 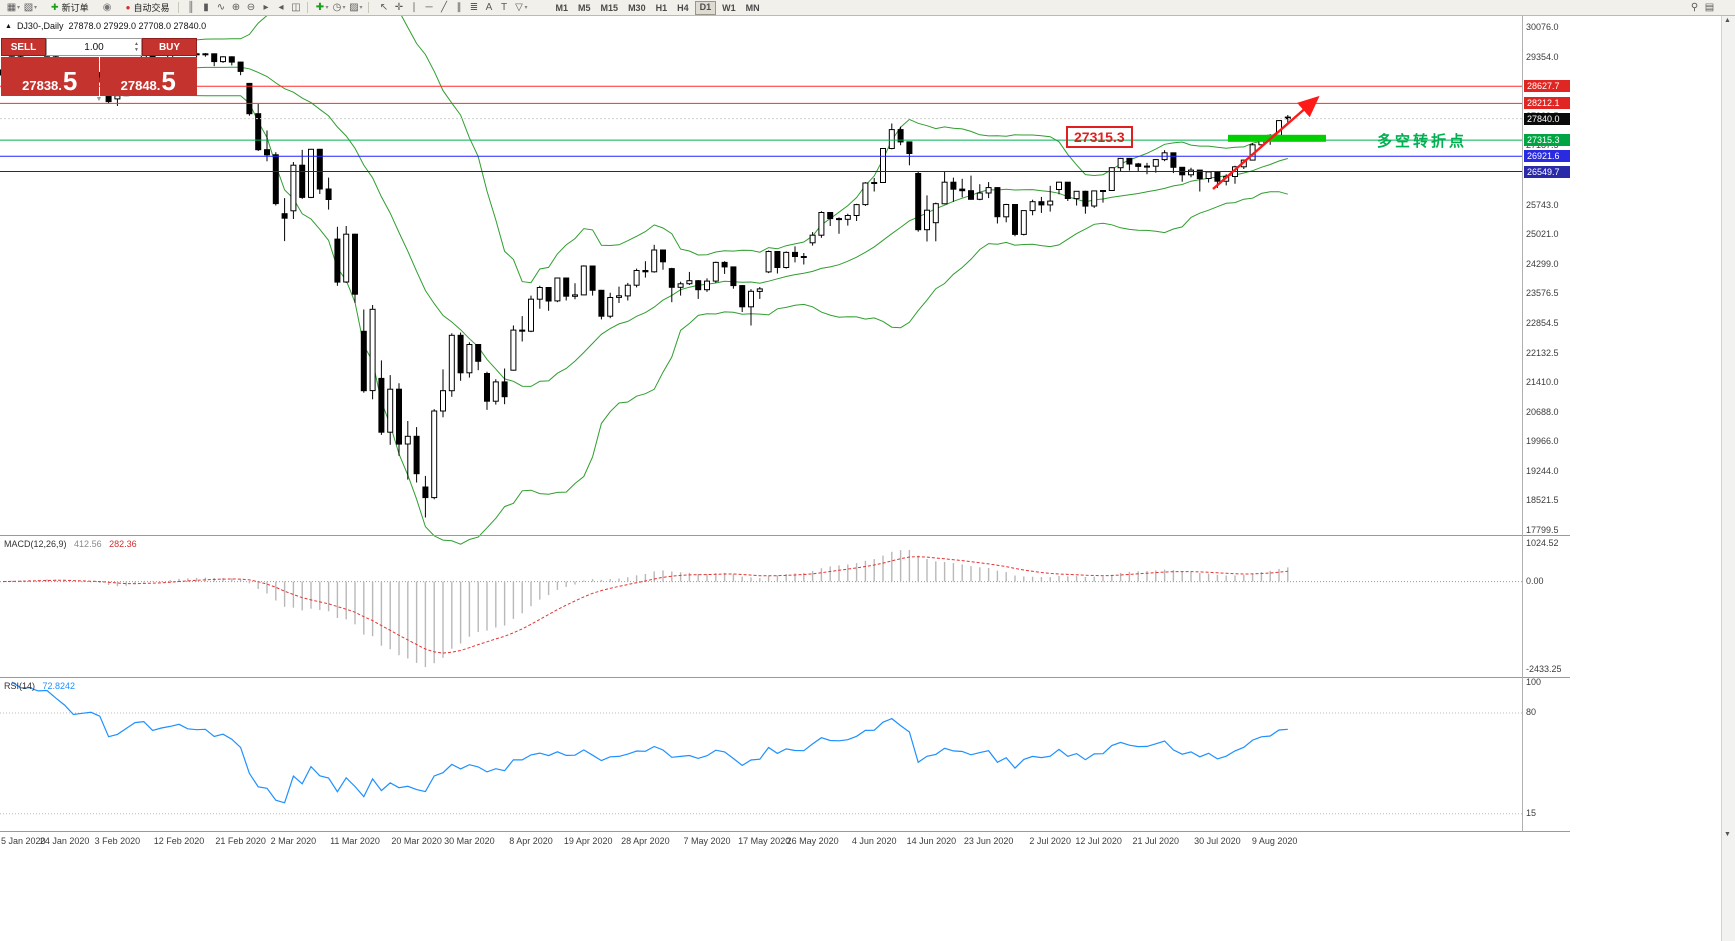 What do you see at coordinates (236, 7) in the screenshot?
I see `zoom-in-icon: ⊕` at bounding box center [236, 7].